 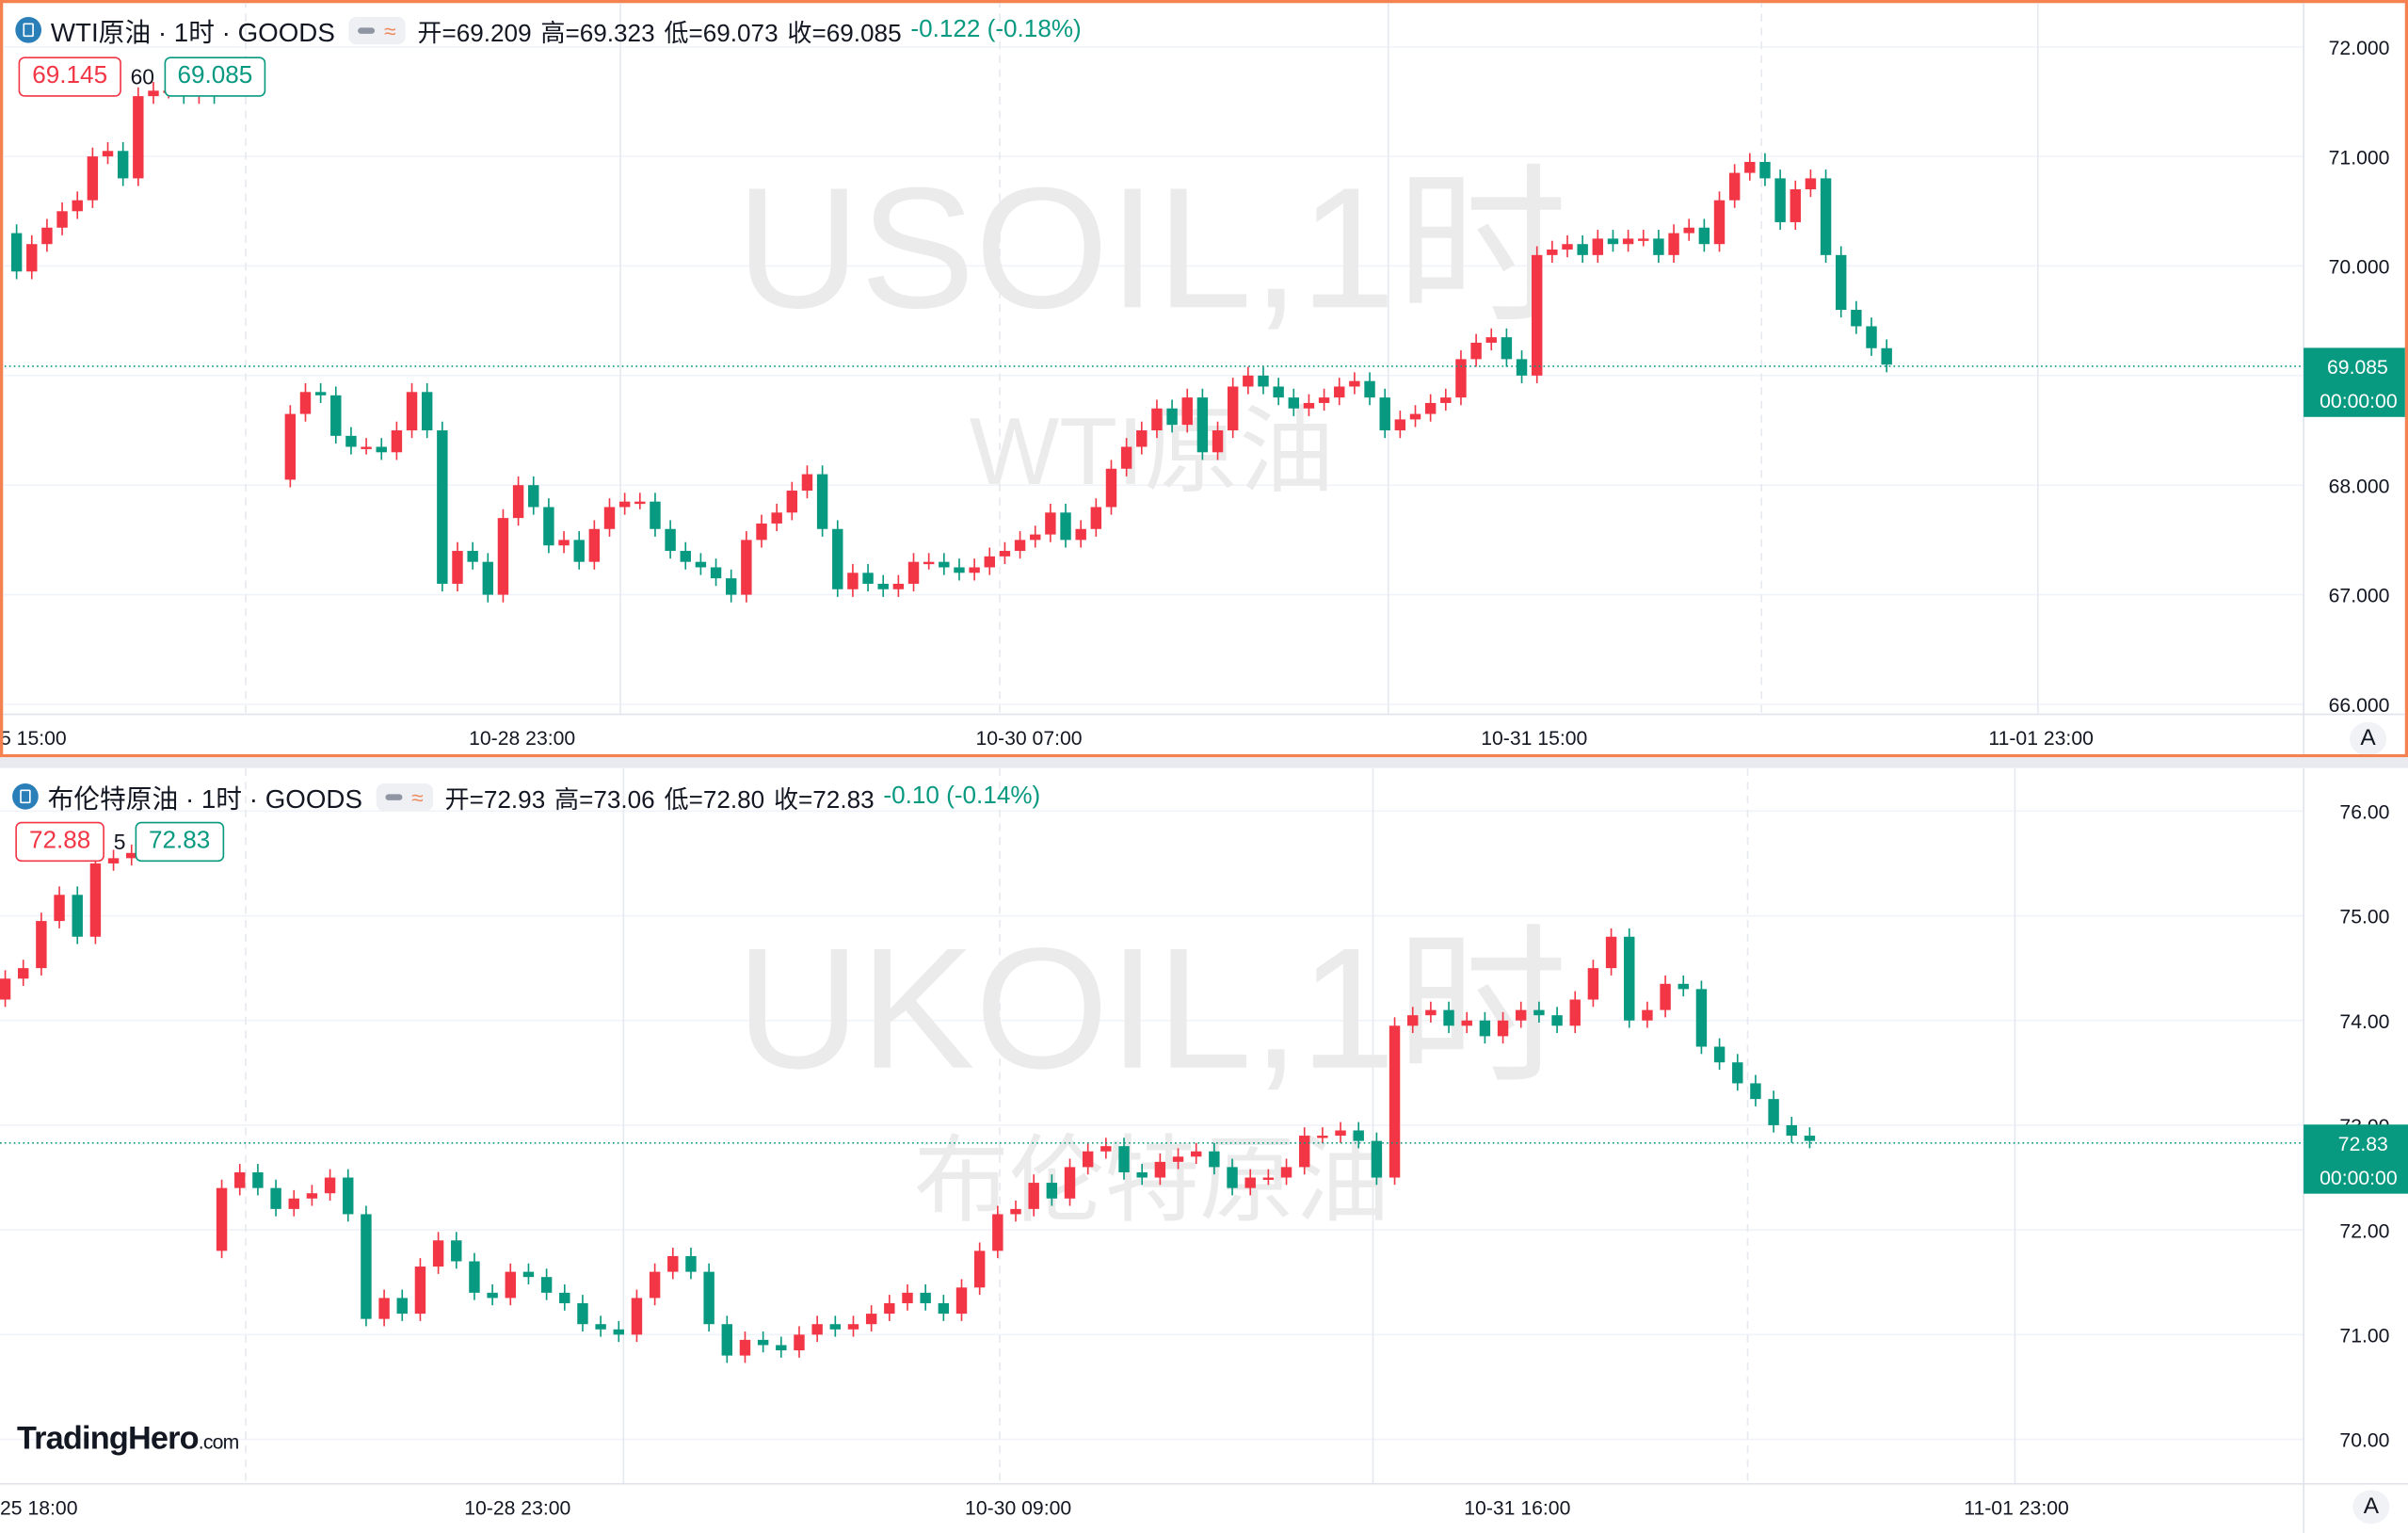 I want to click on price-tick-label: 71.00, so click(x=2364, y=1336).